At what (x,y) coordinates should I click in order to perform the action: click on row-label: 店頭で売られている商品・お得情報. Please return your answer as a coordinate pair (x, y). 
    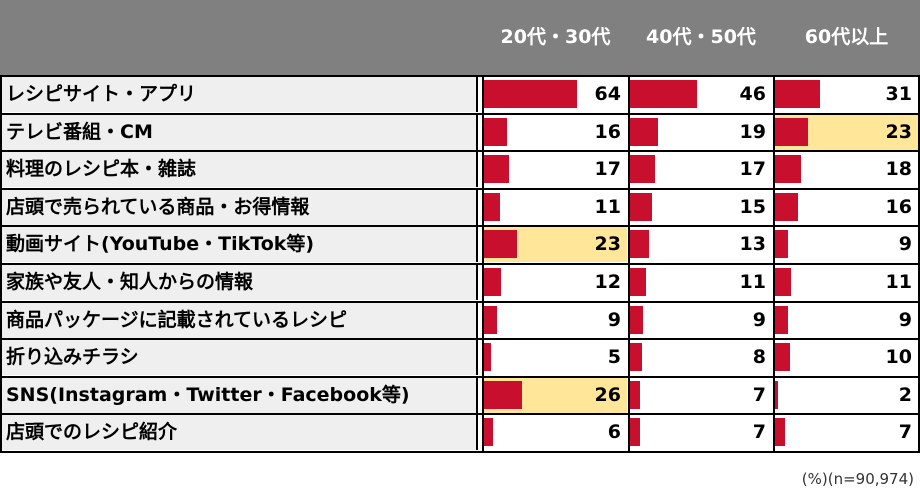
    Looking at the image, I should click on (239, 206).